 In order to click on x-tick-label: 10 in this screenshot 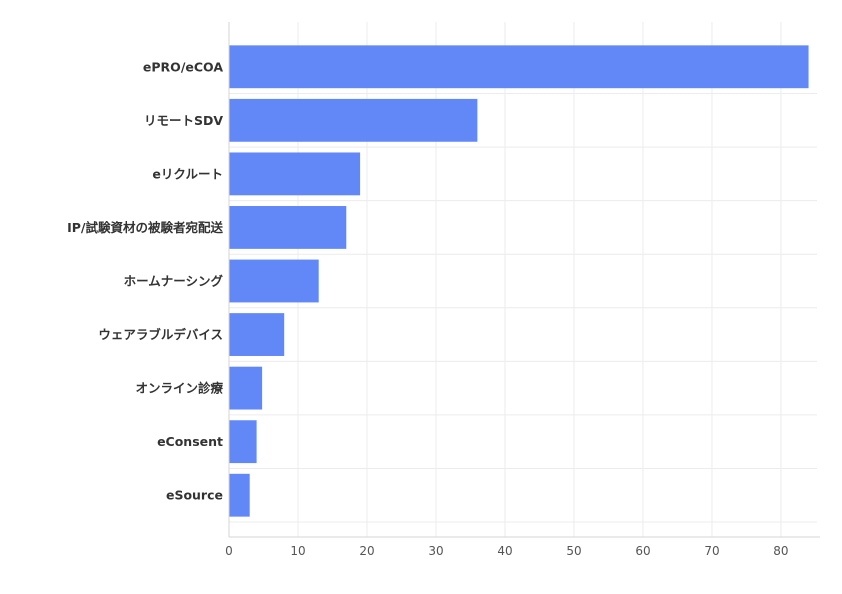, I will do `click(297, 551)`.